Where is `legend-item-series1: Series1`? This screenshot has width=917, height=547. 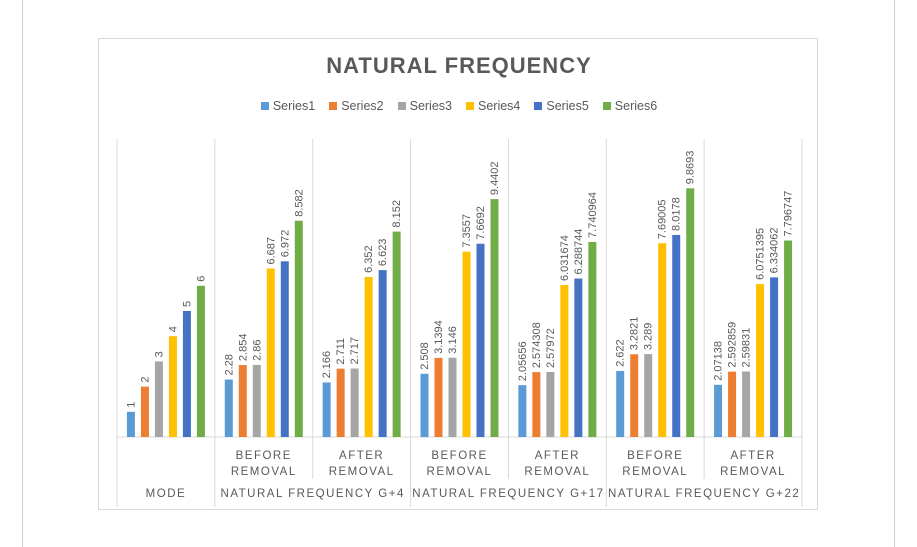 legend-item-series1: Series1 is located at coordinates (287, 106).